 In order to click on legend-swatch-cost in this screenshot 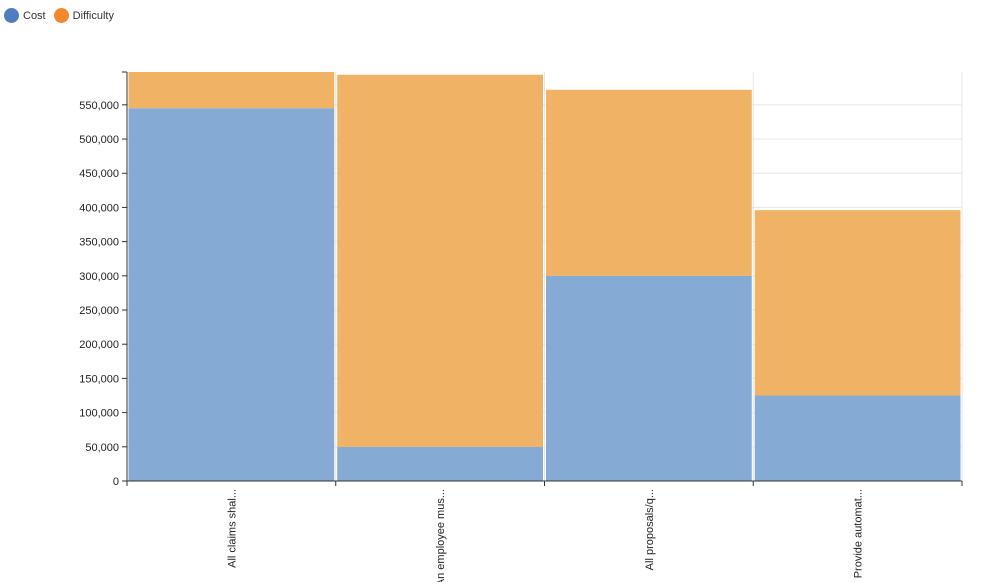, I will do `click(11, 15)`.